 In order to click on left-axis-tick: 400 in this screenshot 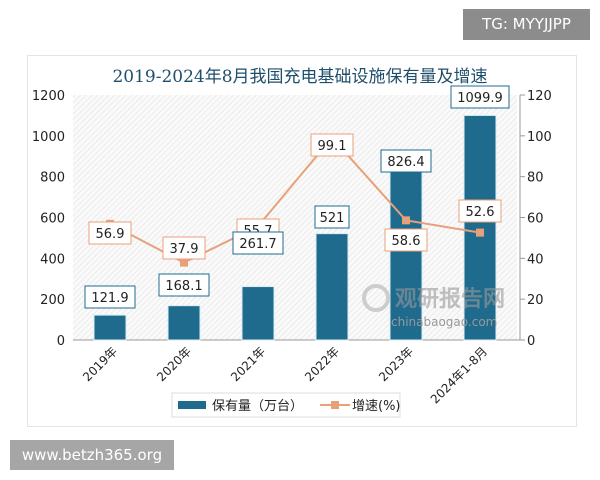, I will do `click(52, 259)`.